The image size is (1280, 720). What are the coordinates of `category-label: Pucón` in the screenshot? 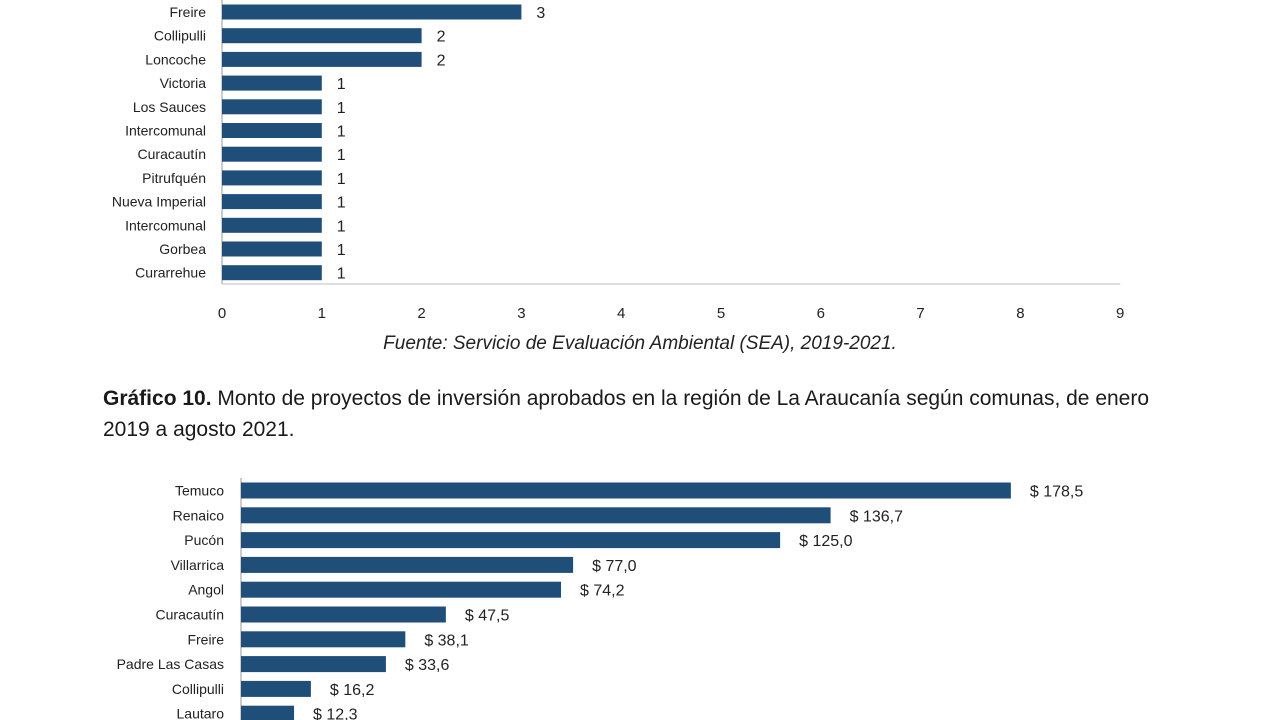 It's located at (204, 540).